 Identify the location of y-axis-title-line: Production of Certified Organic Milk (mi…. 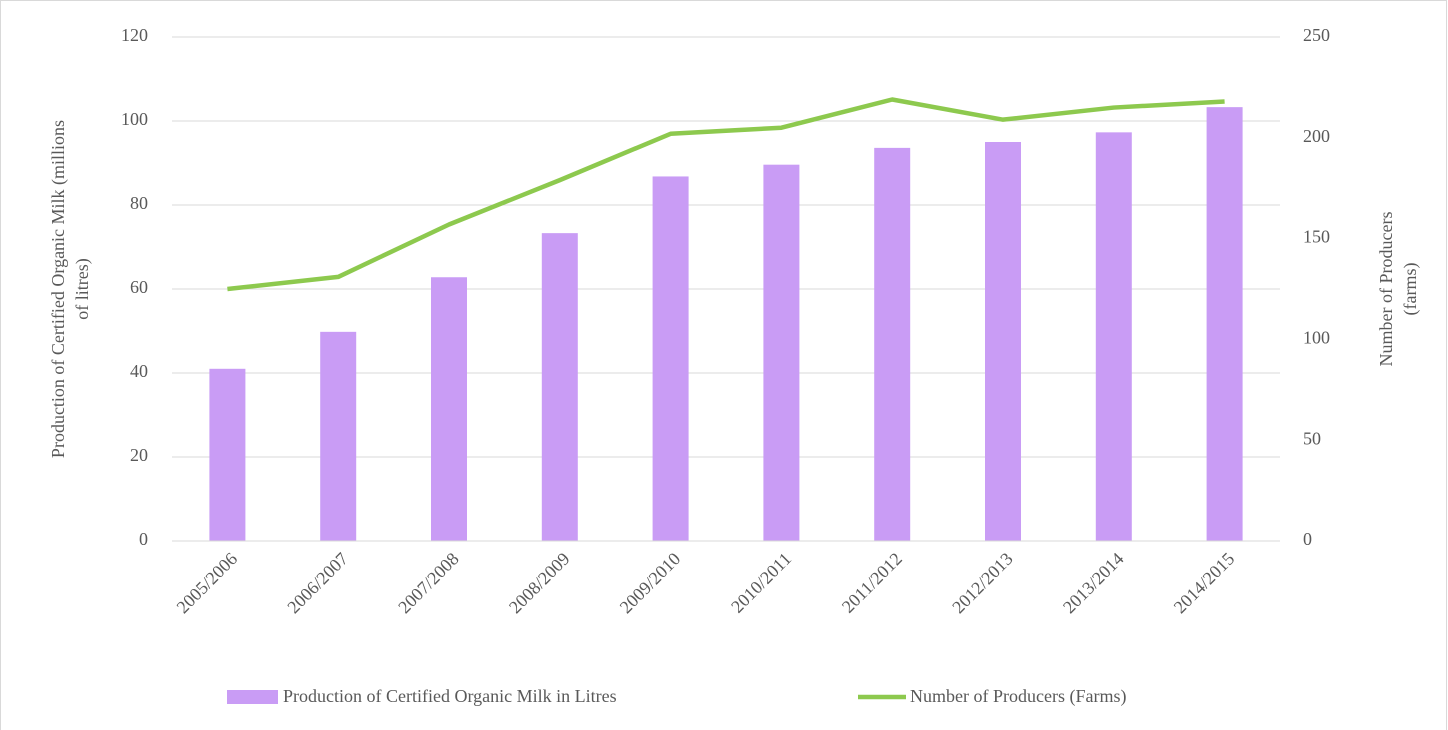
(58, 289).